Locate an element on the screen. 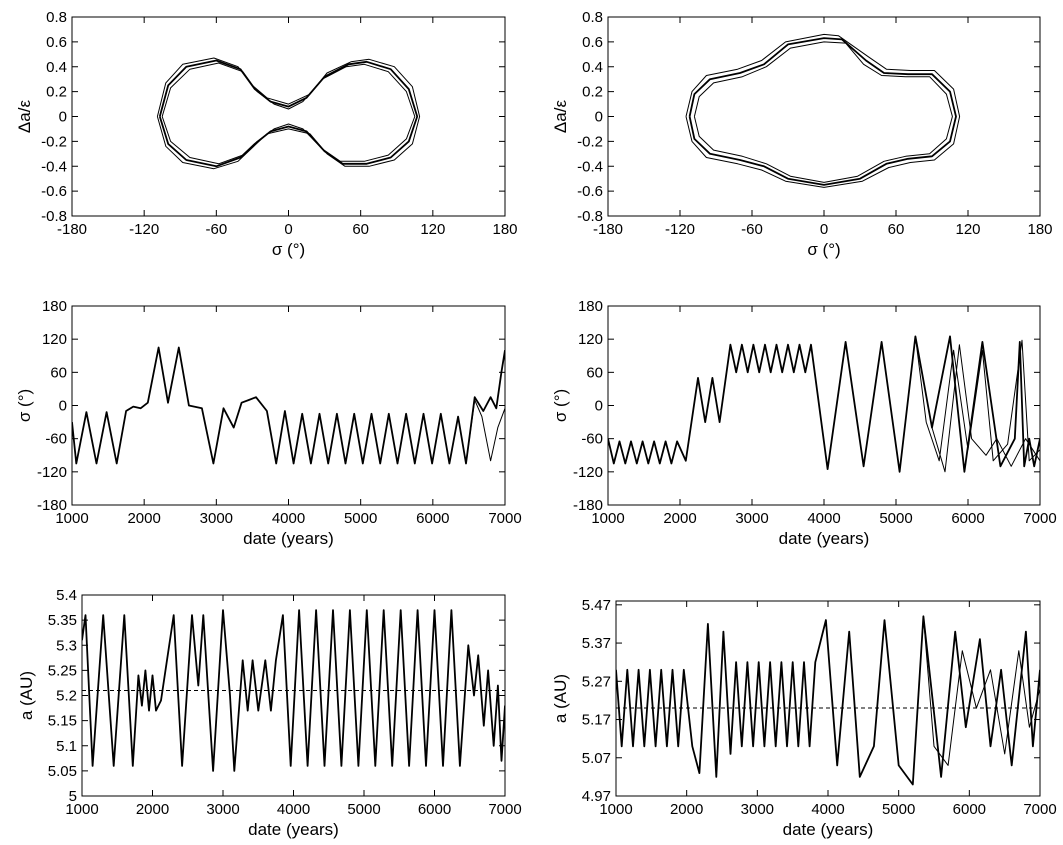  y-tick-label: -0.2 is located at coordinates (54, 141).